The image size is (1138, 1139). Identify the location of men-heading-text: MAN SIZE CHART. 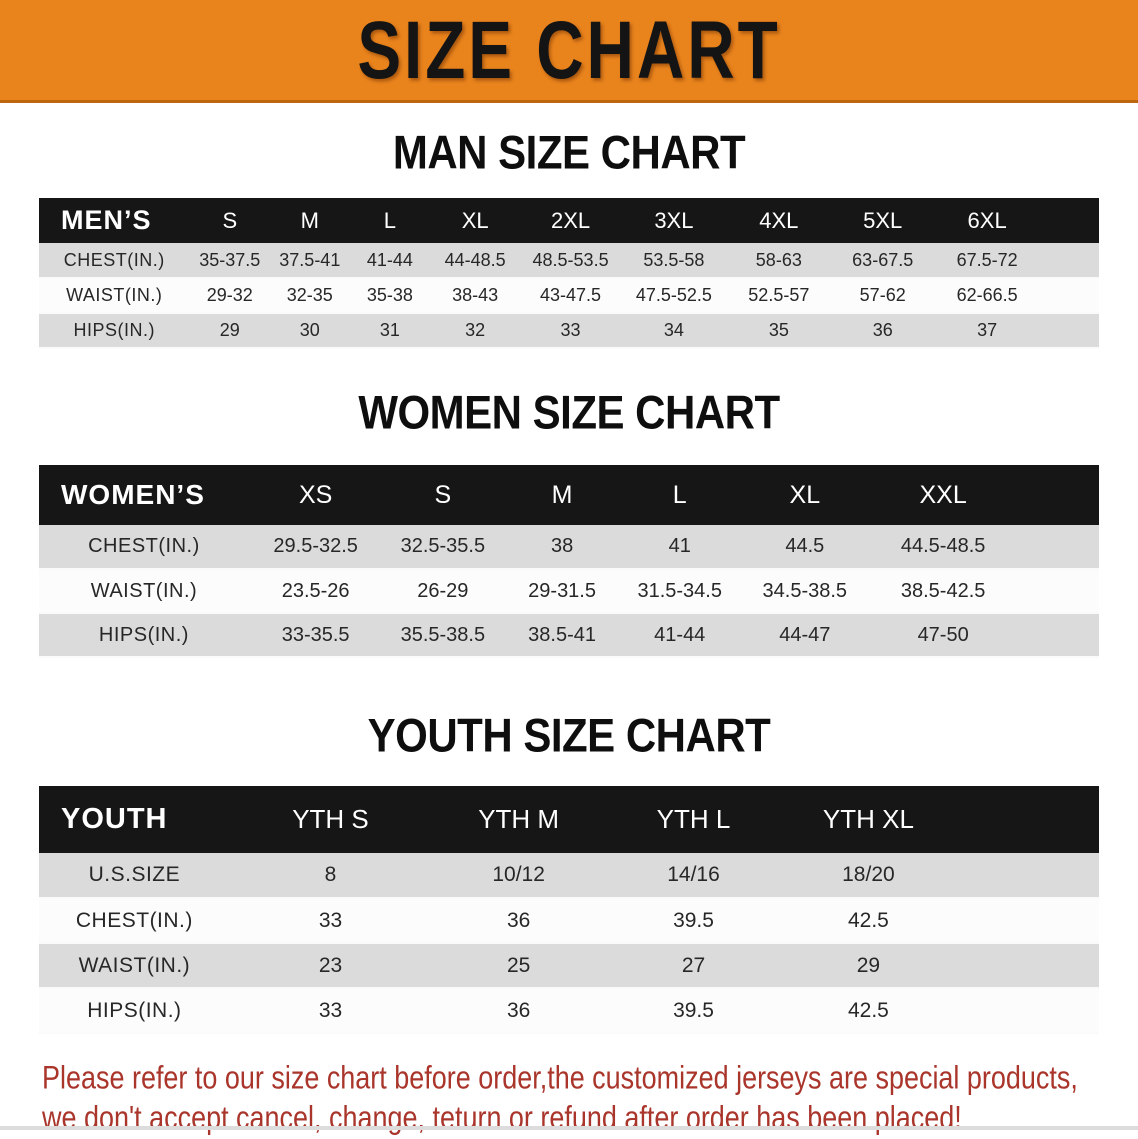
(569, 152).